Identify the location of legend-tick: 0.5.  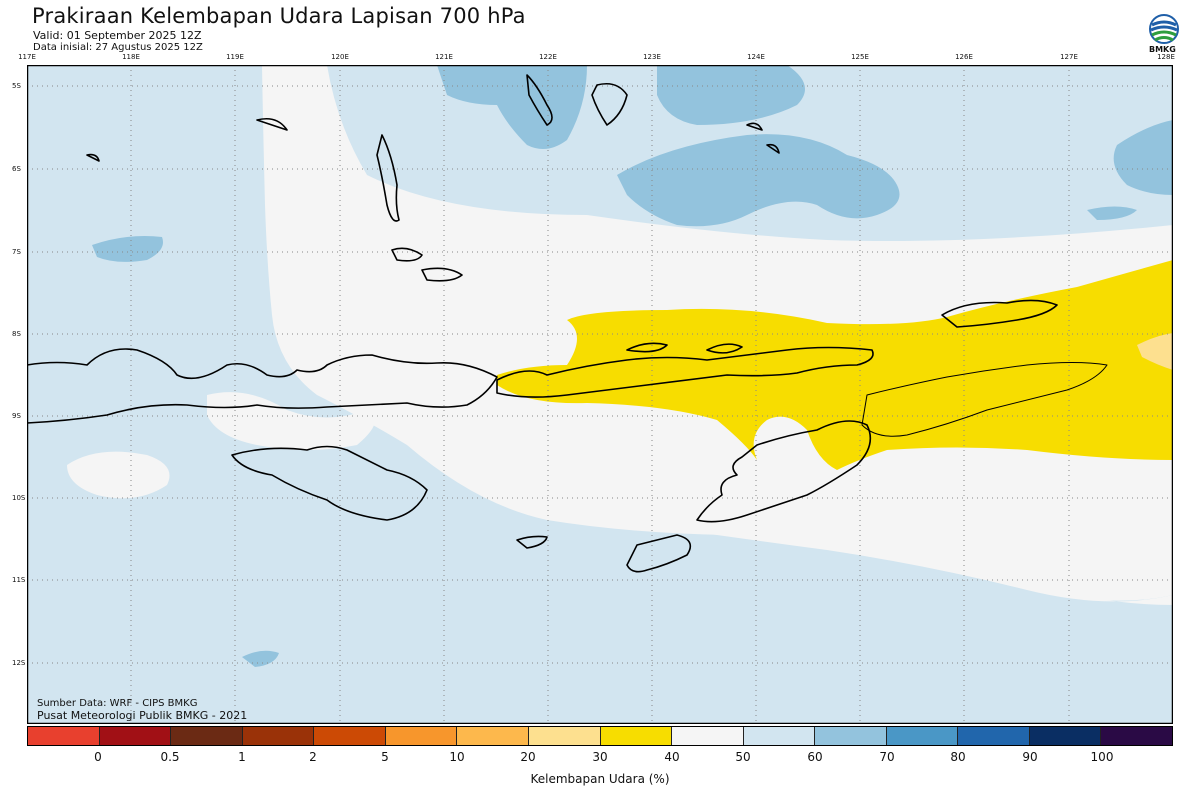
(170, 757).